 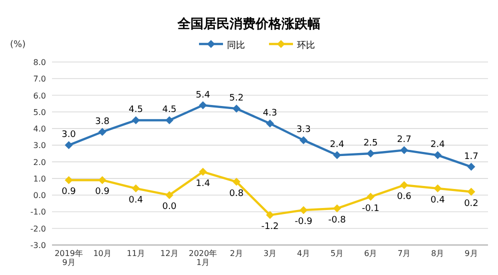 I want to click on x-tick-label: 3月, so click(x=270, y=253).